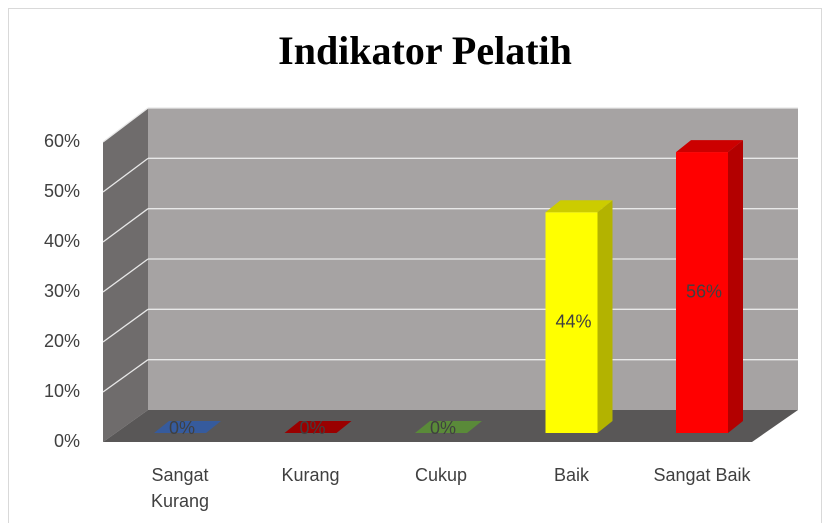 The height and width of the screenshot is (523, 830). Describe the element at coordinates (425, 50) in the screenshot. I see `chart-title: Indikator Pelatih` at that location.